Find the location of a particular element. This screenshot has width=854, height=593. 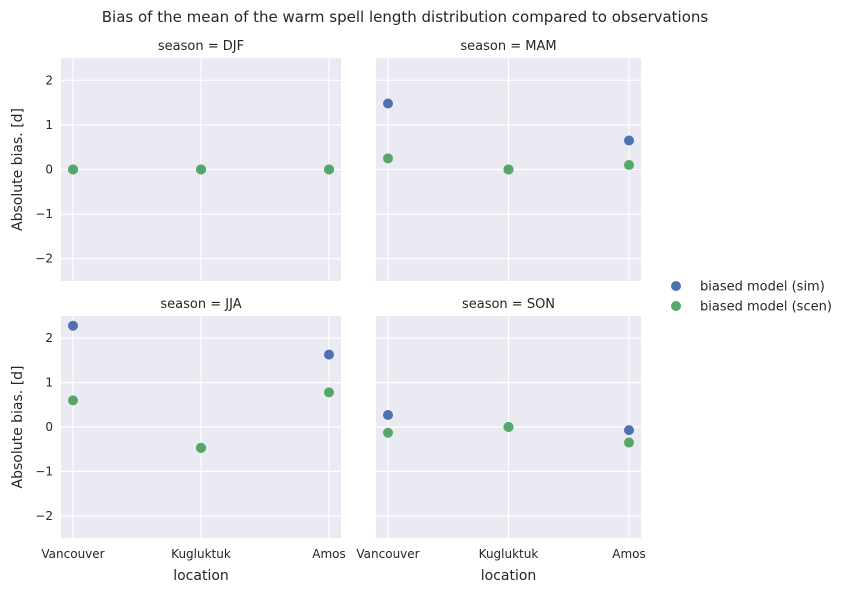

panel-title: season = MAM is located at coordinates (508, 46).